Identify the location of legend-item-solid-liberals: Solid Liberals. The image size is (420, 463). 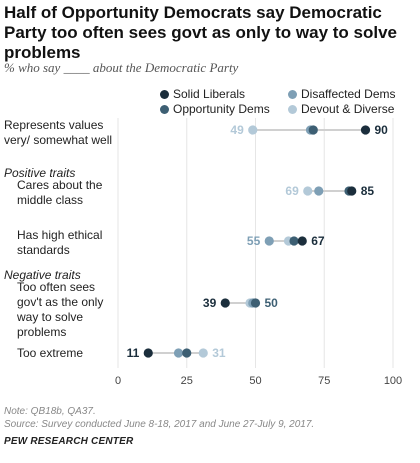
(202, 94).